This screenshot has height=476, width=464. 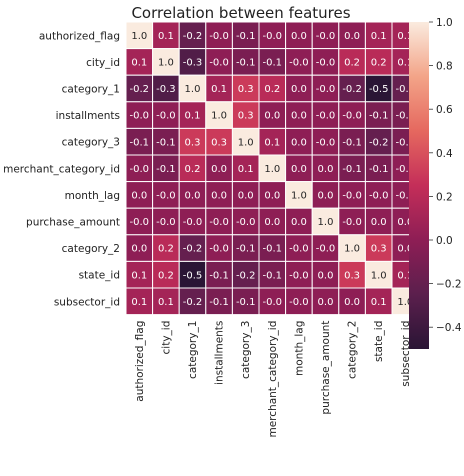 What do you see at coordinates (79, 36) in the screenshot?
I see `row-label-authorized_flag: authorized_flag` at bounding box center [79, 36].